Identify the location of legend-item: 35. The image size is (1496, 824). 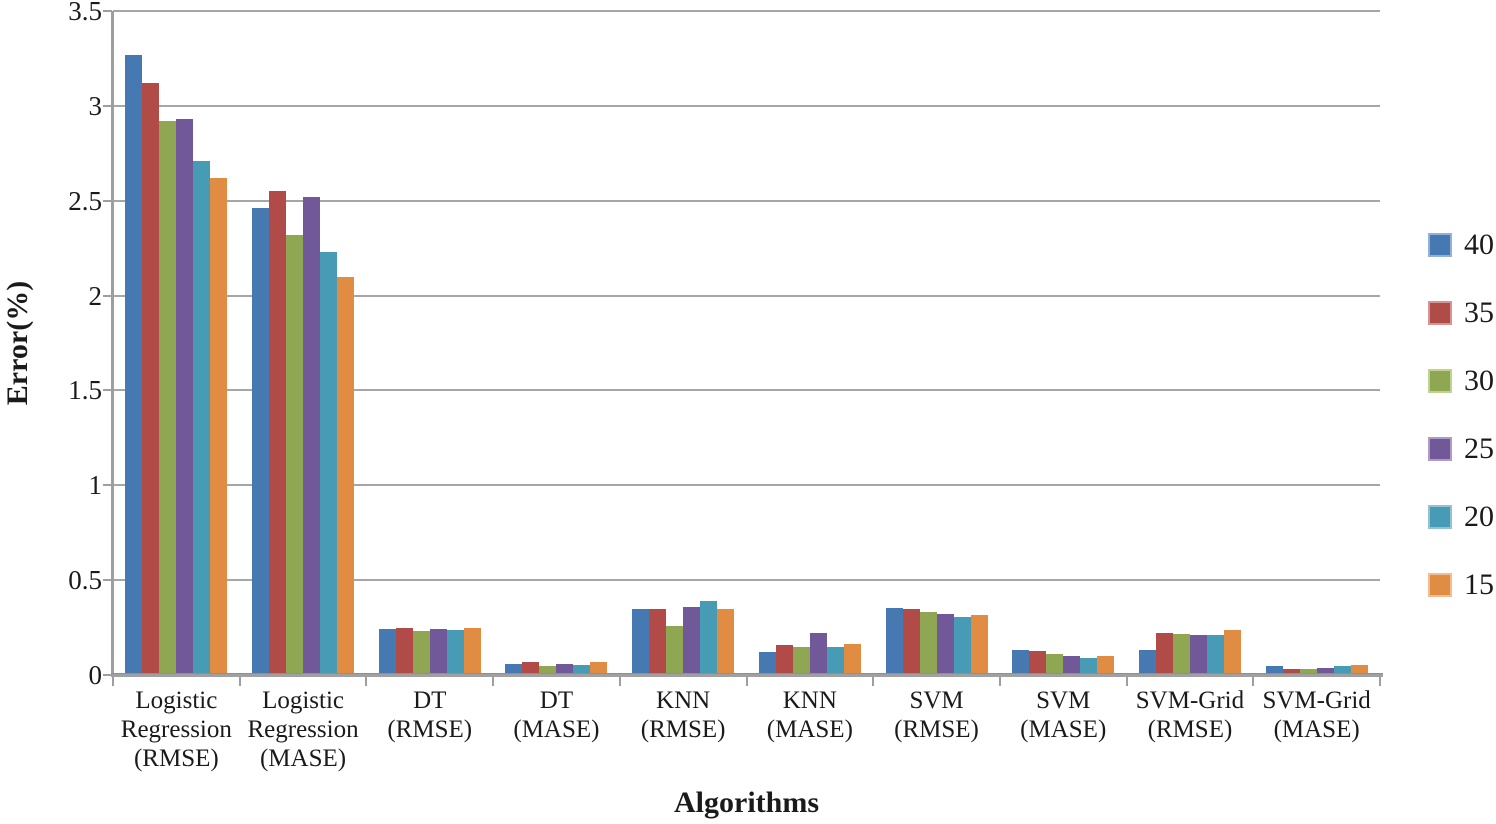
(1461, 312).